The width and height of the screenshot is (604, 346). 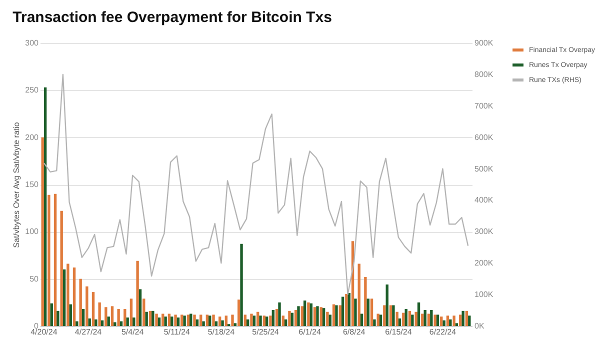 What do you see at coordinates (354, 332) in the screenshot?
I see `x-tick-label: 6/8/24` at bounding box center [354, 332].